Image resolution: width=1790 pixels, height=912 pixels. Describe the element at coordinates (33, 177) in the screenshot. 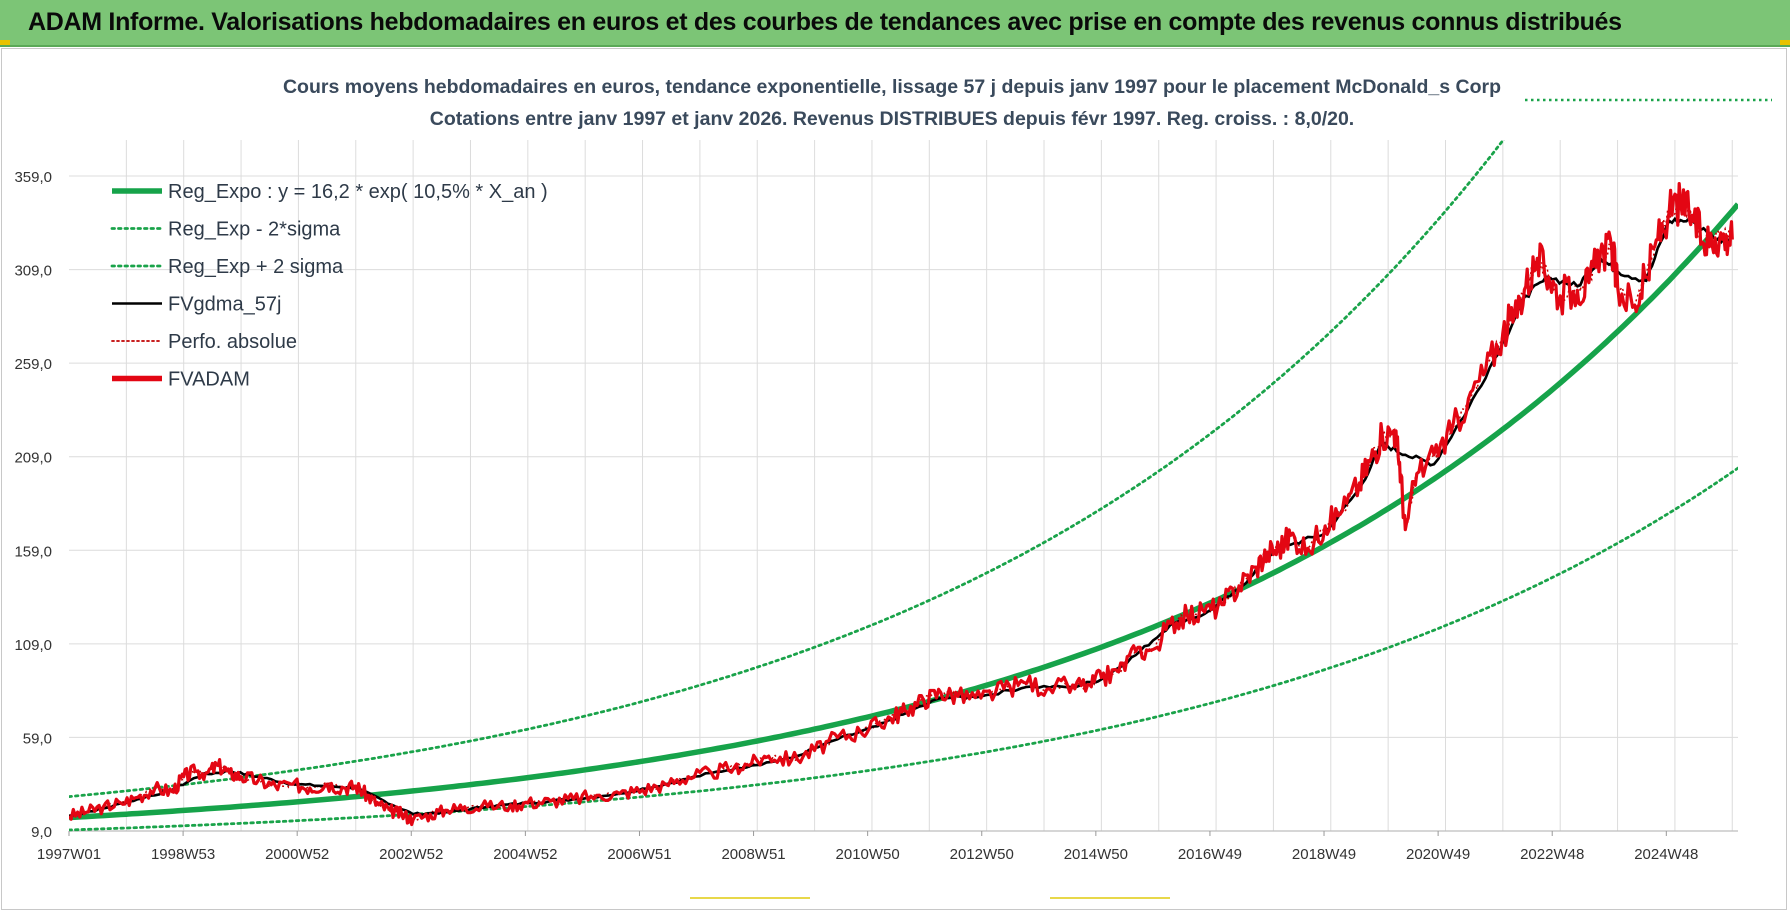

I see `y-tick-label: 359,0` at that location.